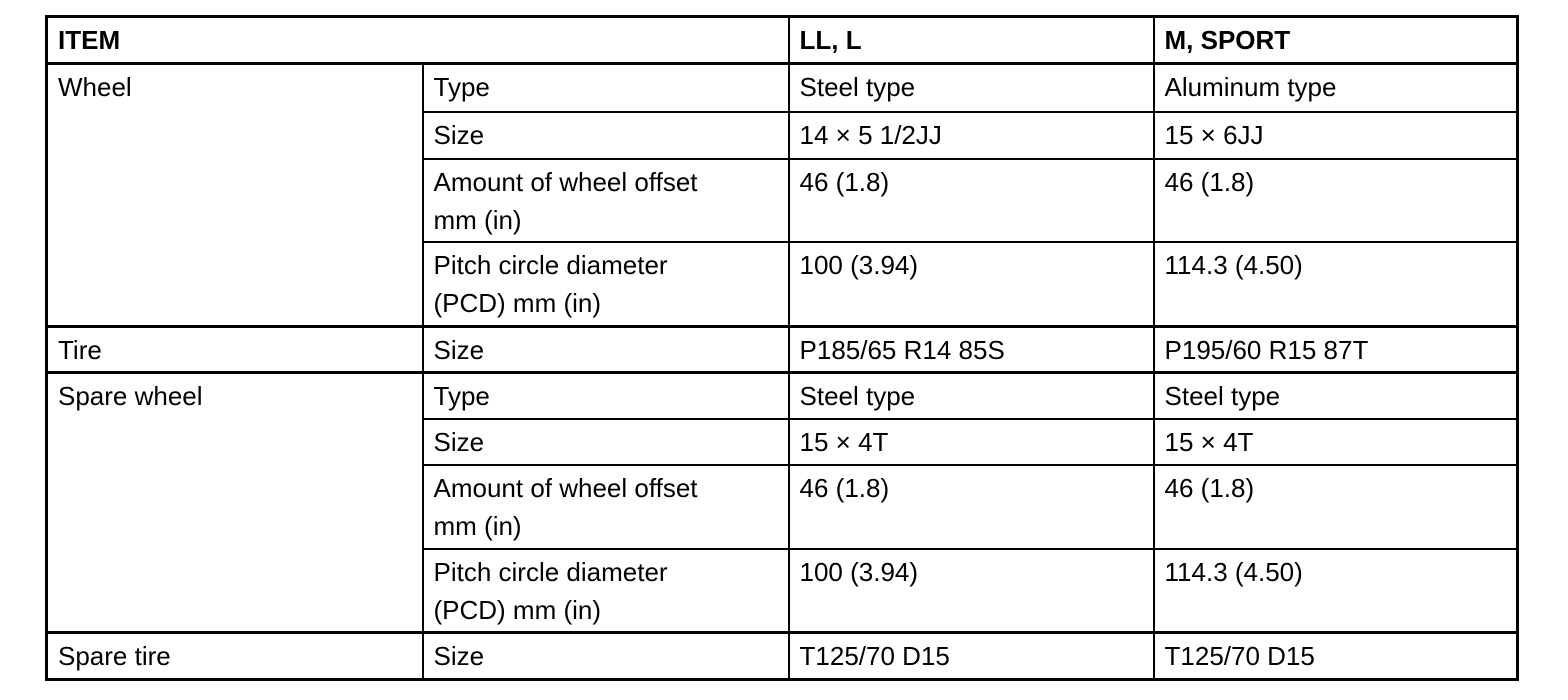 This screenshot has height=700, width=1568. Describe the element at coordinates (971, 135) in the screenshot. I see `value-cell-ll-l: 14 × 5 1/2JJ` at that location.